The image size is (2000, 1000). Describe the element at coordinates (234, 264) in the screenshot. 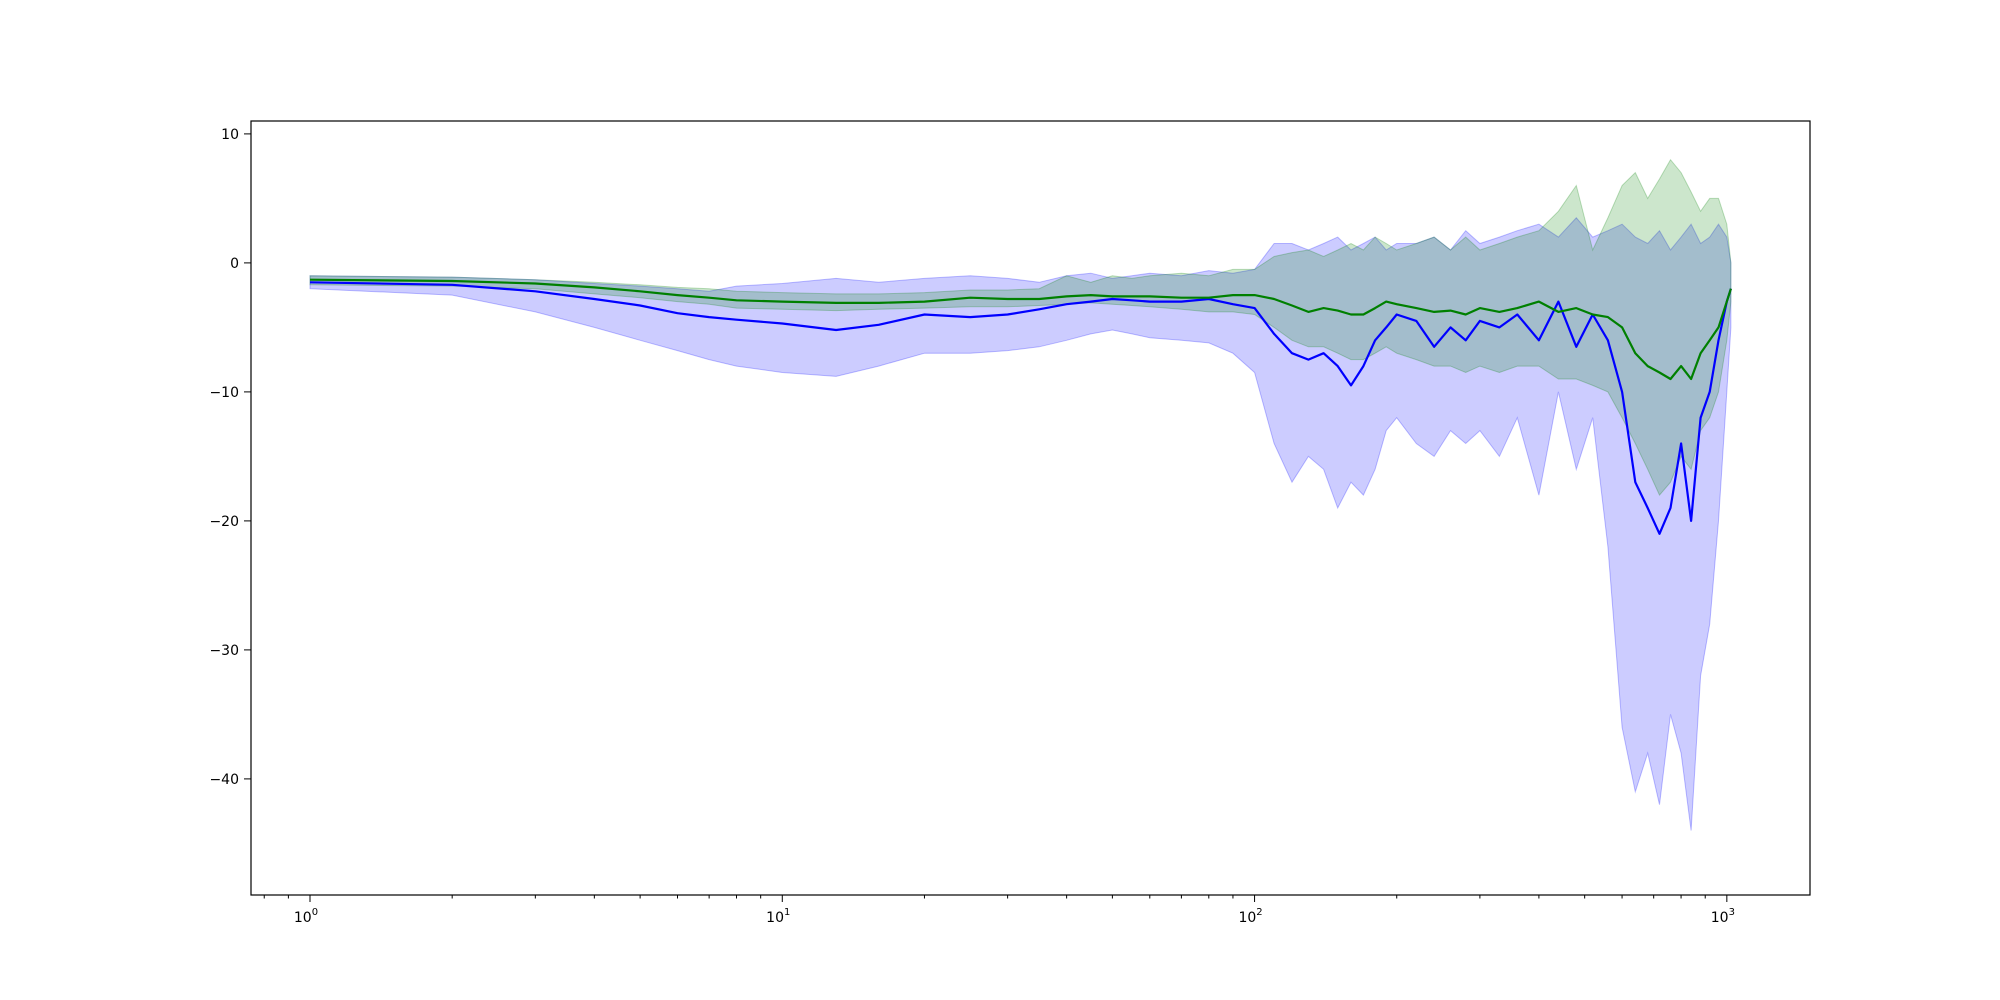

I see `y-tick-label: 0` at that location.